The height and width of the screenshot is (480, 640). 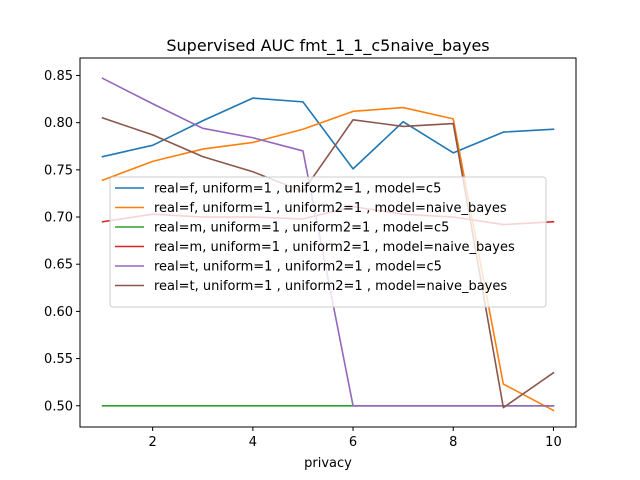 What do you see at coordinates (328, 463) in the screenshot?
I see `x-axis-label: privacy` at bounding box center [328, 463].